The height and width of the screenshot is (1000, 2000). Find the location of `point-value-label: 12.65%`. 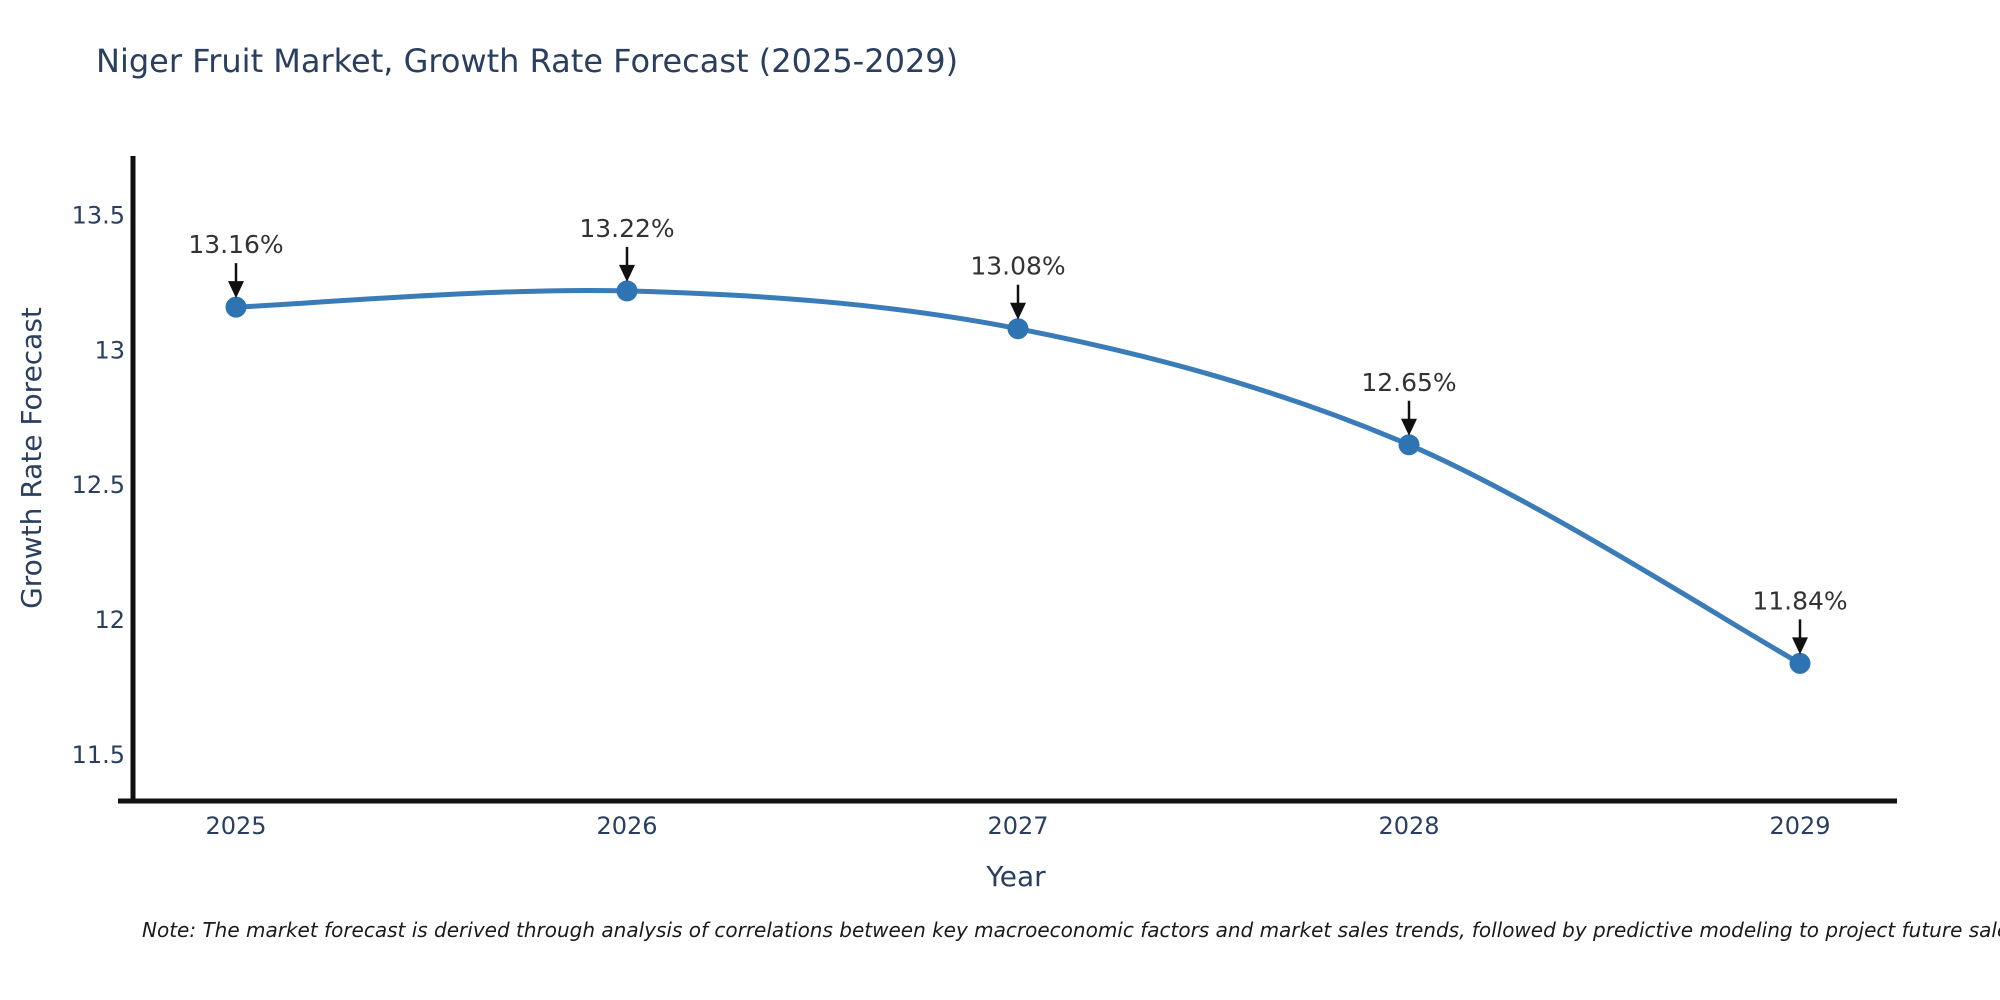

point-value-label: 12.65% is located at coordinates (1408, 382).